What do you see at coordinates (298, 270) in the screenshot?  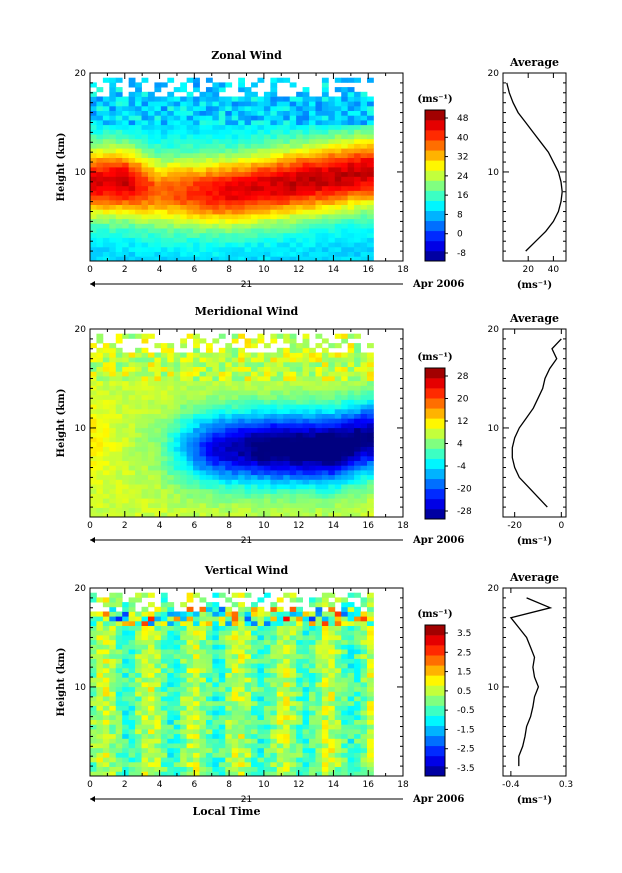 I see `x-tick-label: 12` at bounding box center [298, 270].